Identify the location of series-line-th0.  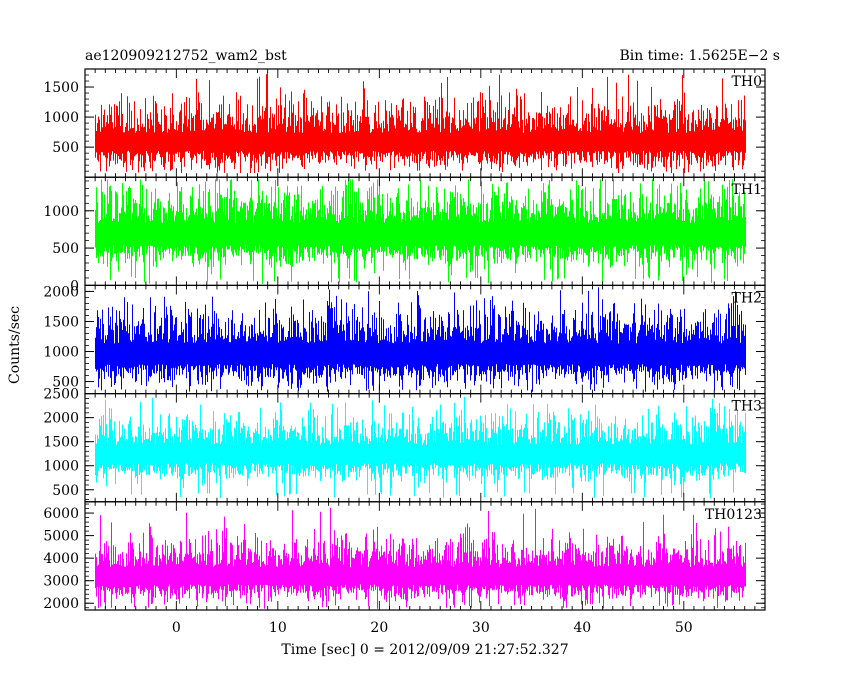
(420, 122).